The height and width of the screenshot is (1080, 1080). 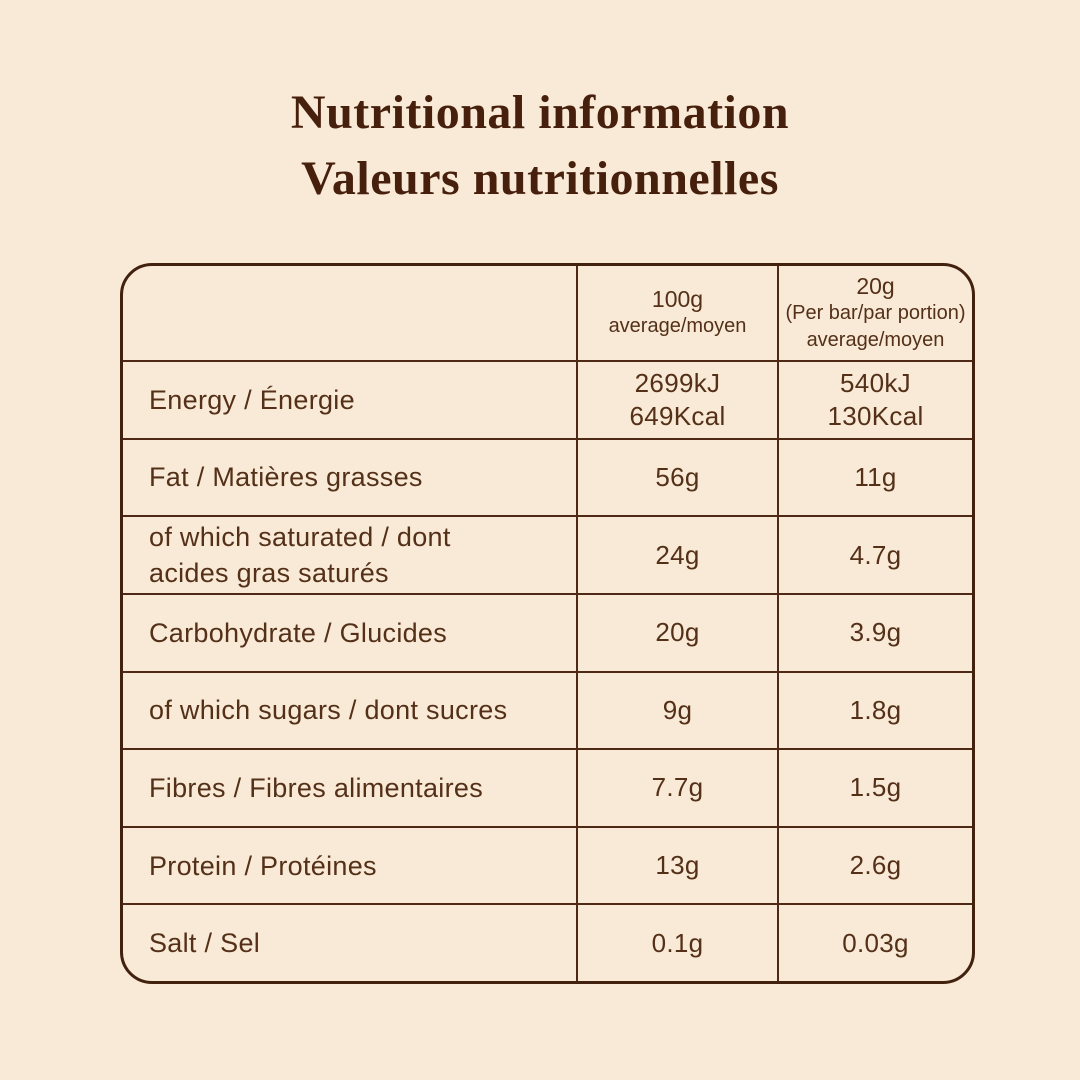 I want to click on value-per-20g: 540kJ 130Kcal, so click(x=874, y=400).